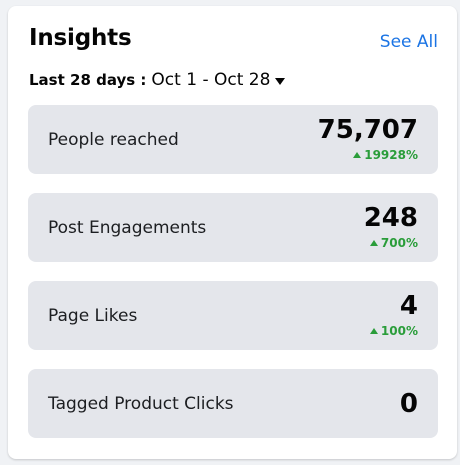 The height and width of the screenshot is (465, 460). What do you see at coordinates (399, 331) in the screenshot?
I see `metric-change-value: 100%` at bounding box center [399, 331].